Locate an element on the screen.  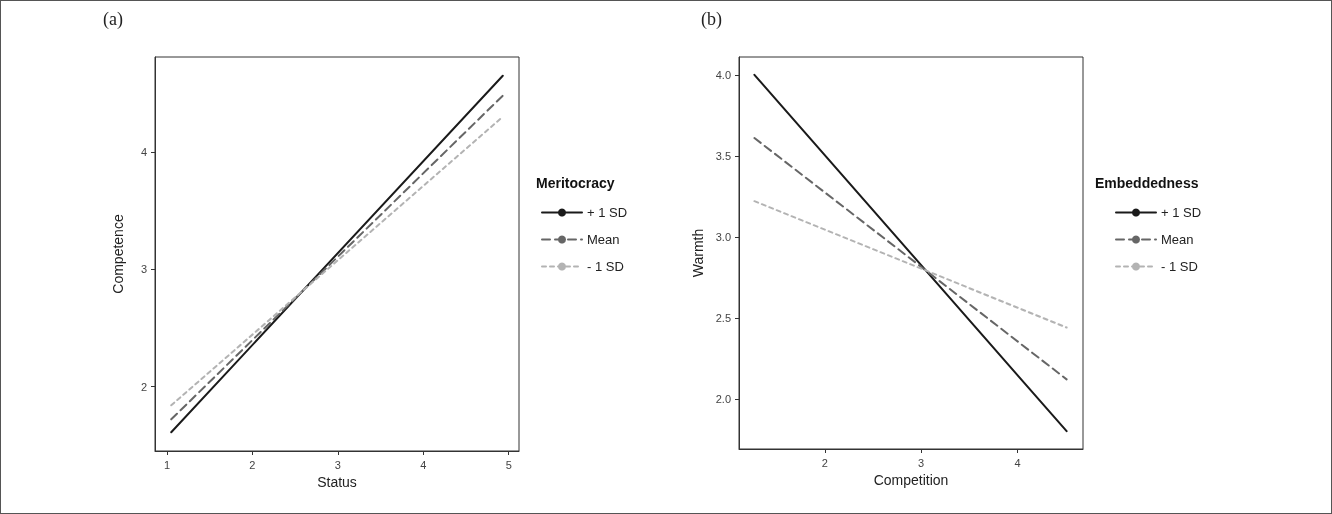
x-axis-title: Status is located at coordinates (337, 481).